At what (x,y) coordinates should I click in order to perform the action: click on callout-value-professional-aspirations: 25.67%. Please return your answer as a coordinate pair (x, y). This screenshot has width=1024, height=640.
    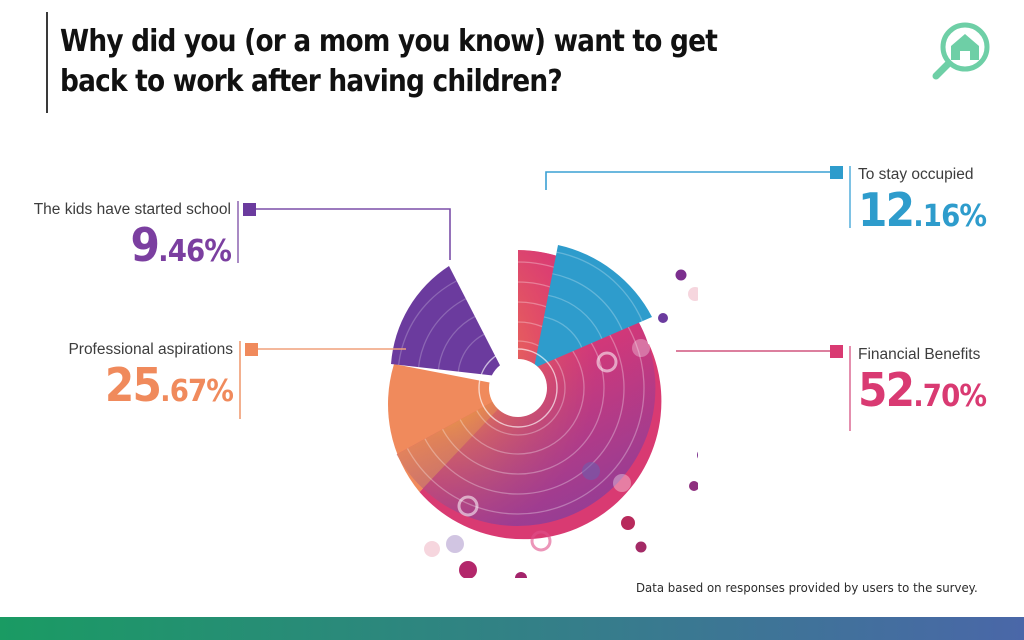
    Looking at the image, I should click on (126, 385).